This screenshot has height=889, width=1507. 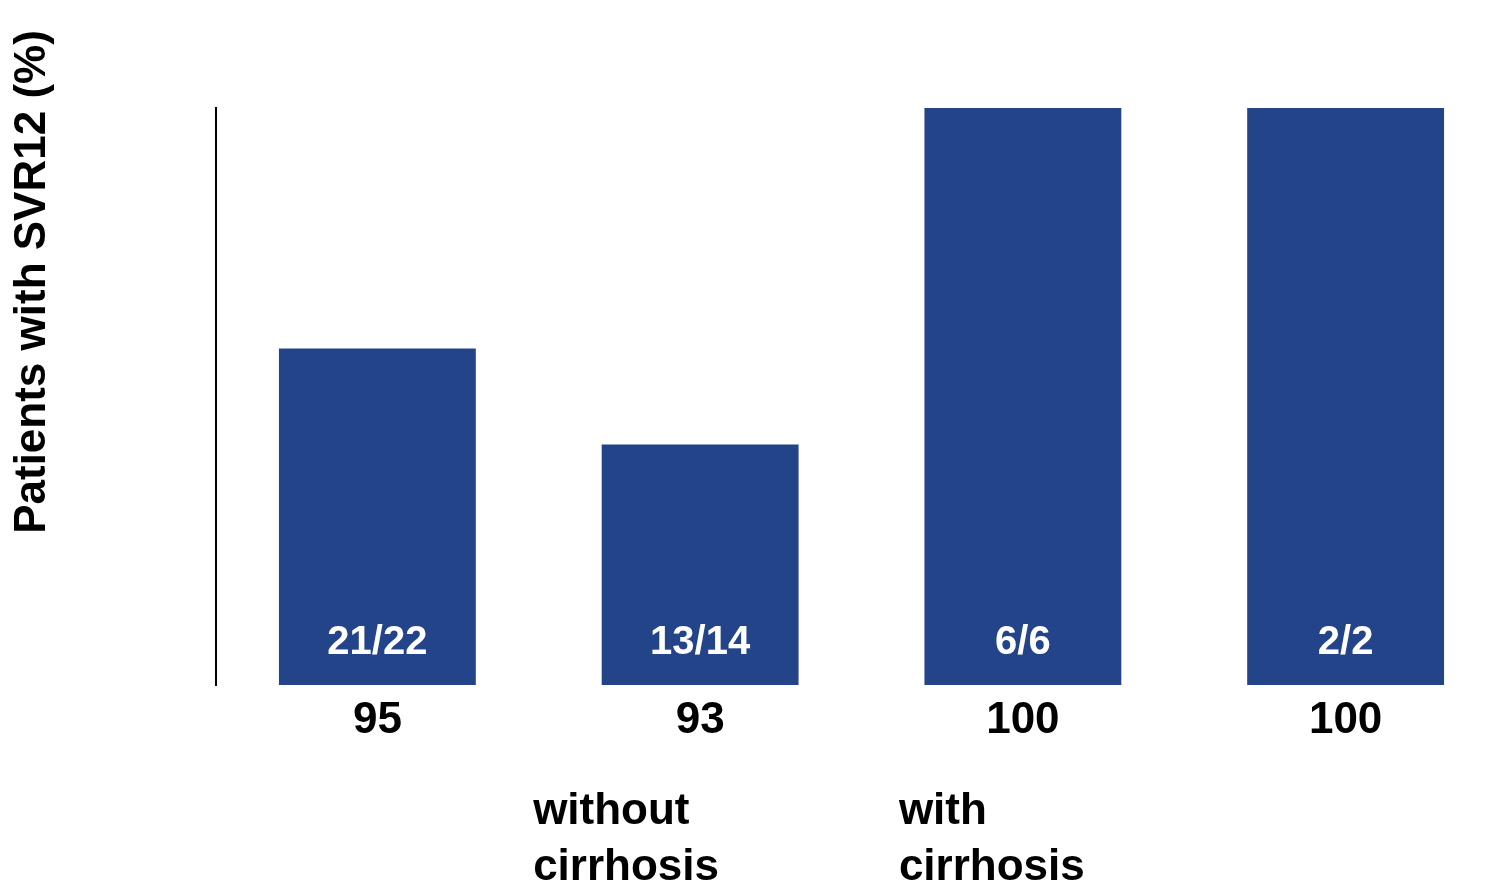 What do you see at coordinates (700, 718) in the screenshot?
I see `data-label: 93` at bounding box center [700, 718].